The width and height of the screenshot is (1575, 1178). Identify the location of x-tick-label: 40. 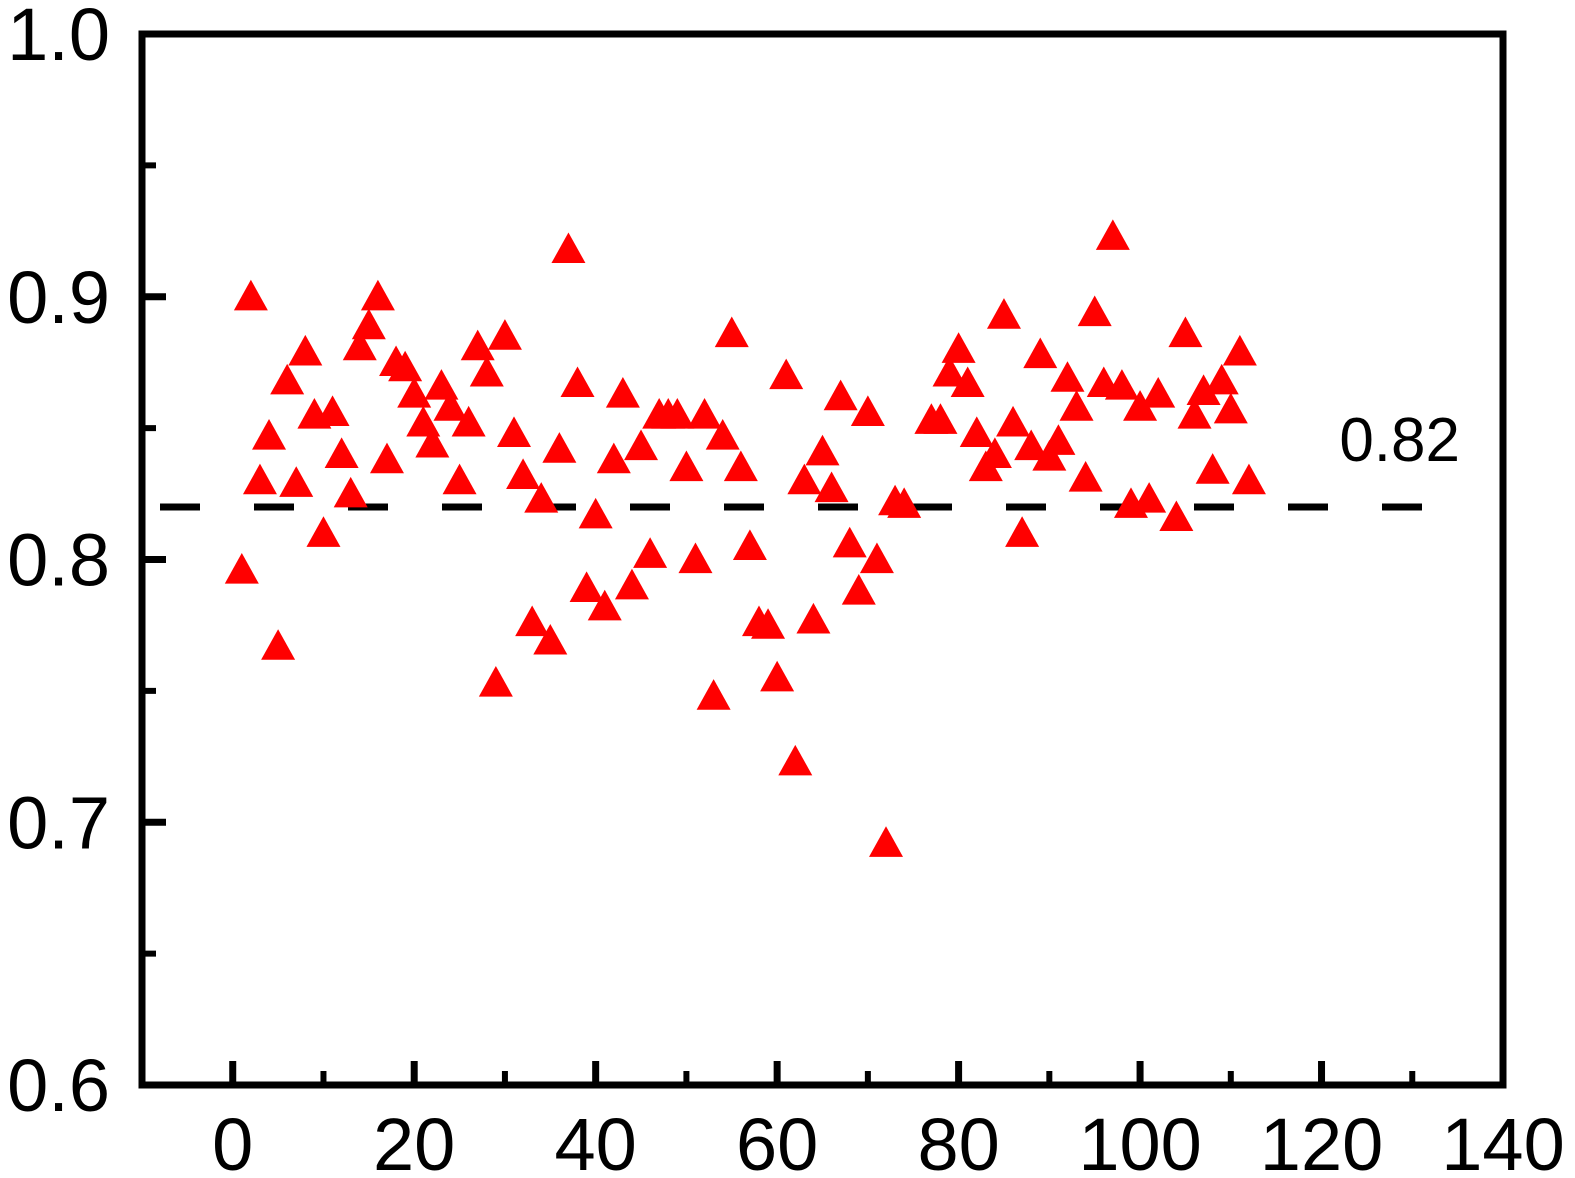
(596, 1140).